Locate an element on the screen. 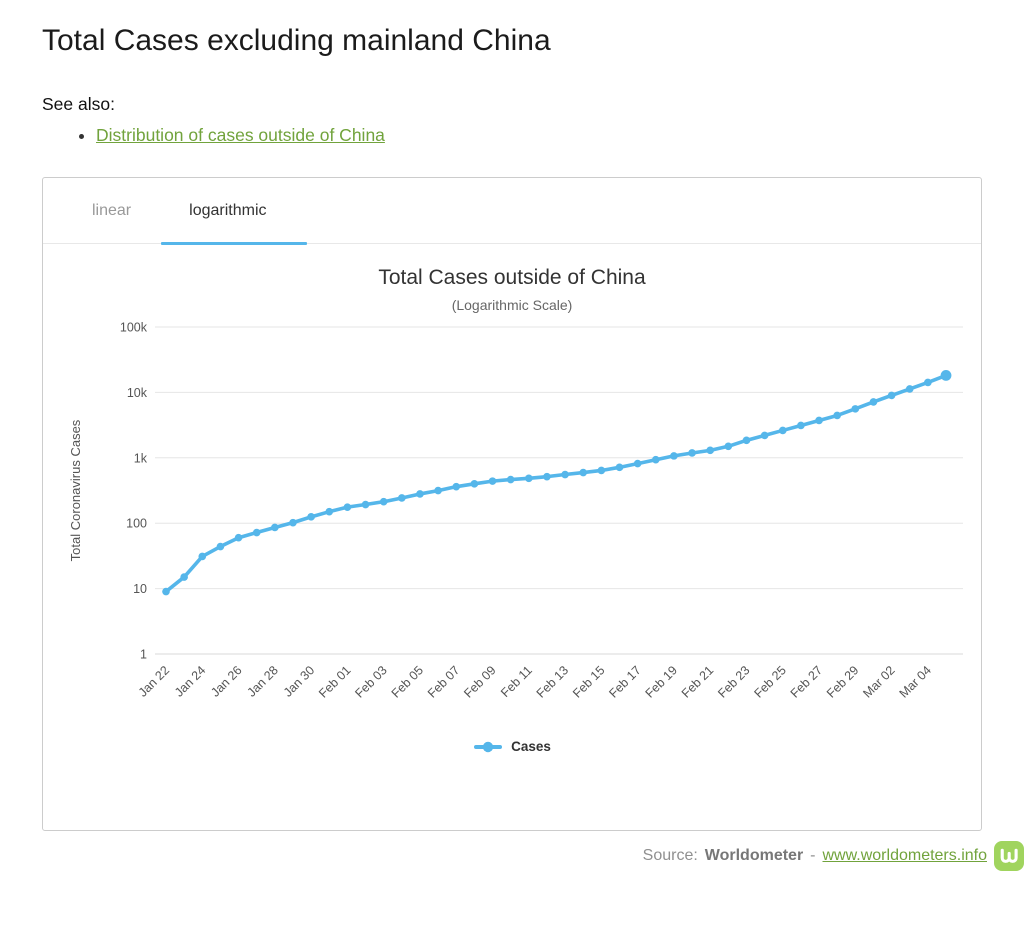  x-tick-label: Mar 04 is located at coordinates (915, 681).